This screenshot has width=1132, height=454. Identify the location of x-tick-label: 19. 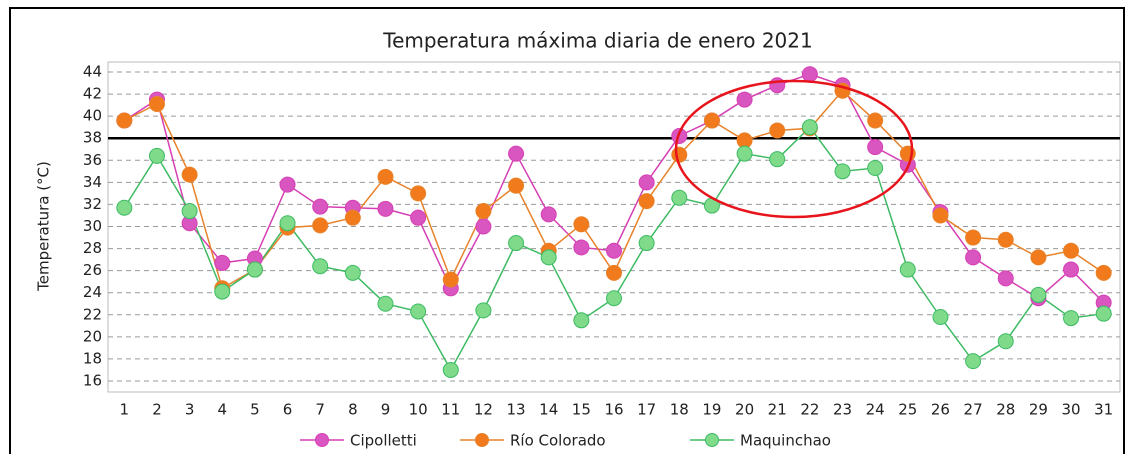
(711, 410).